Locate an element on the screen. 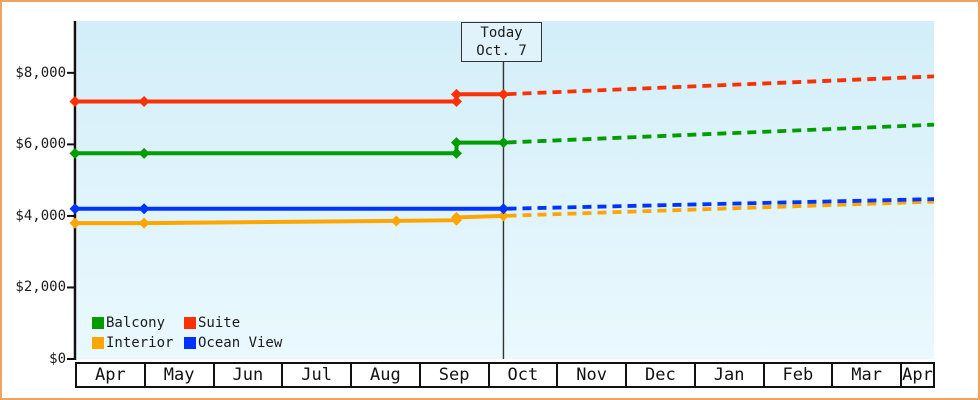  legend-item-balcony: Balcony is located at coordinates (138, 322).